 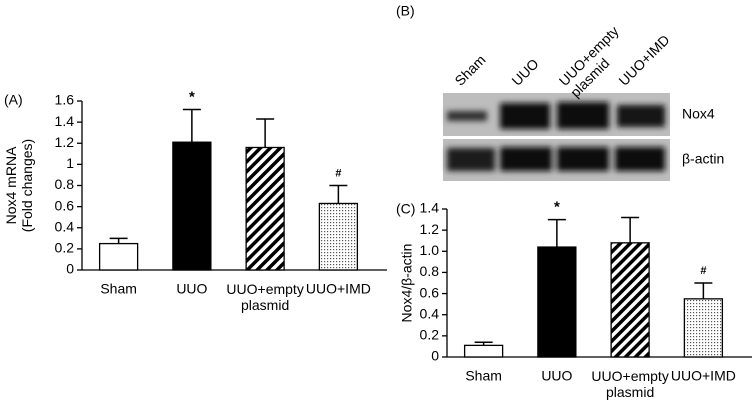 I want to click on blot-row-label: β-actin, so click(x=703, y=159).